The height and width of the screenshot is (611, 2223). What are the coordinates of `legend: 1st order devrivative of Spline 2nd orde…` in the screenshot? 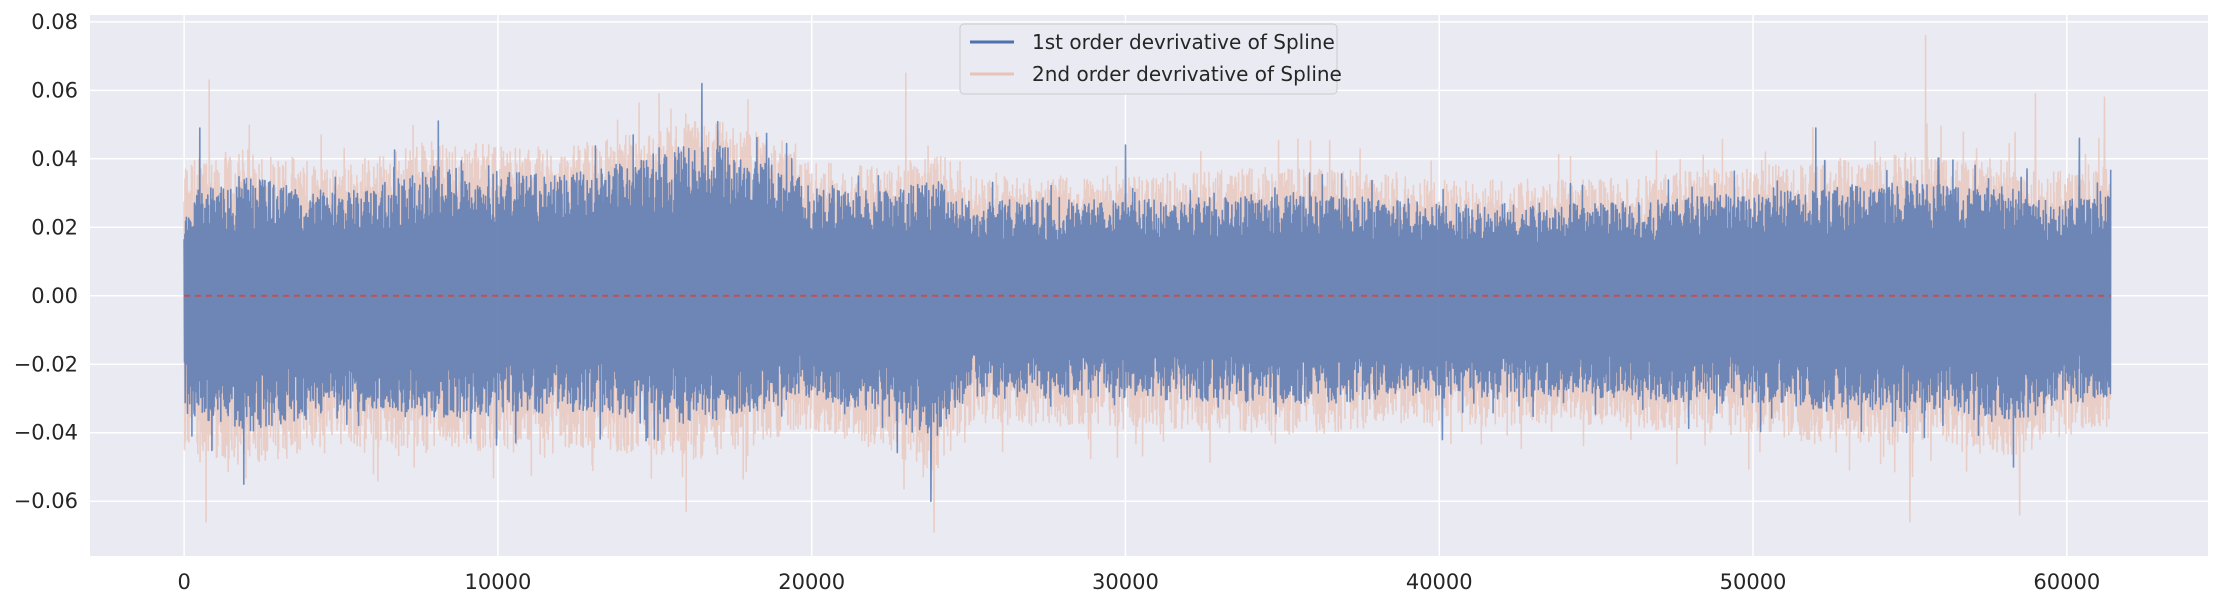 It's located at (1150, 59).